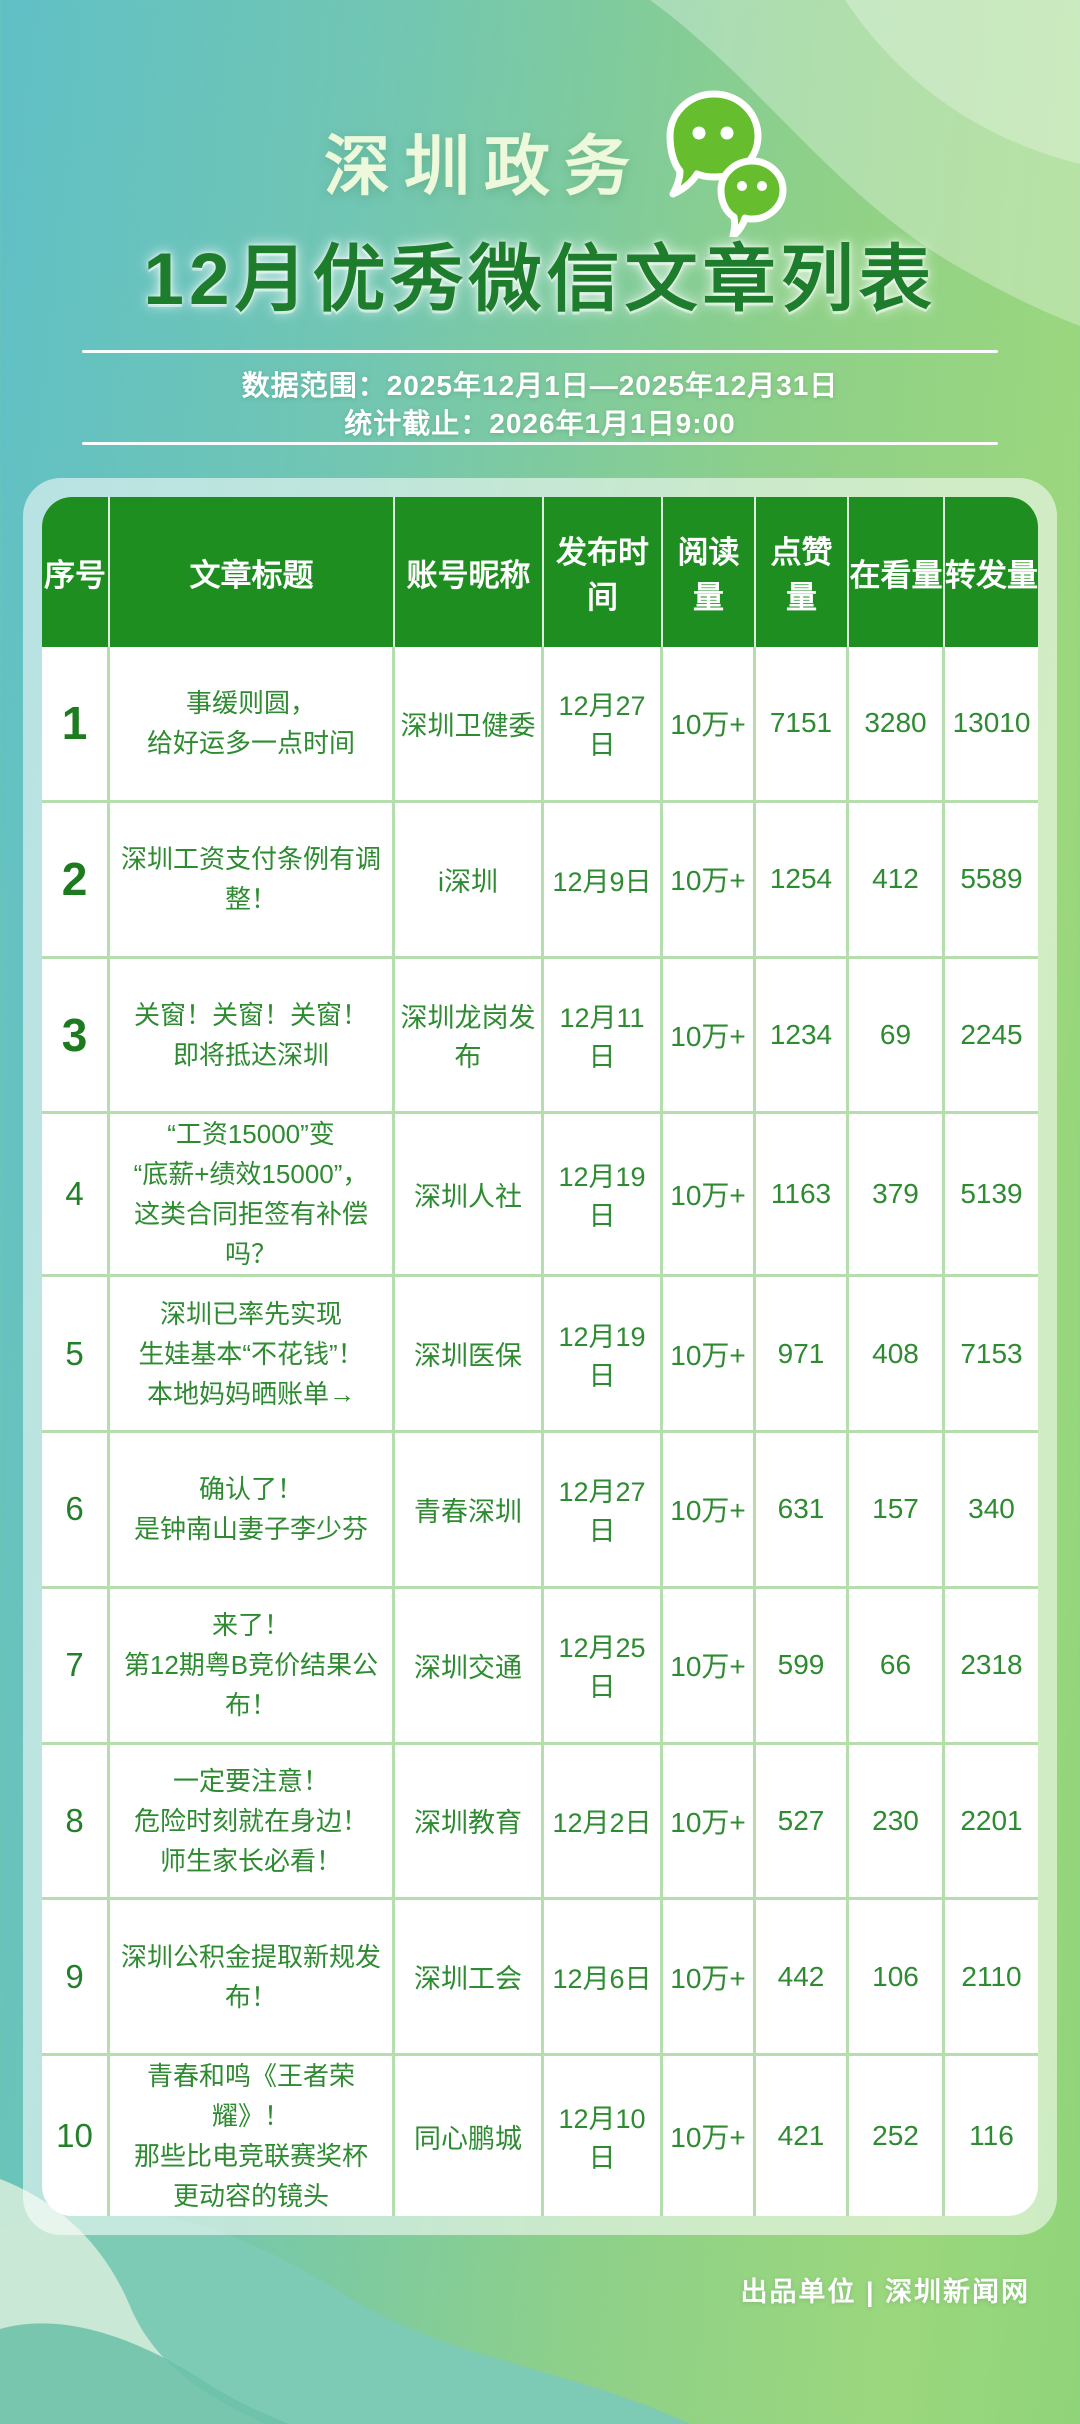 Image resolution: width=1080 pixels, height=2424 pixels. Describe the element at coordinates (603, 572) in the screenshot. I see `header-date: 发布时间` at that location.